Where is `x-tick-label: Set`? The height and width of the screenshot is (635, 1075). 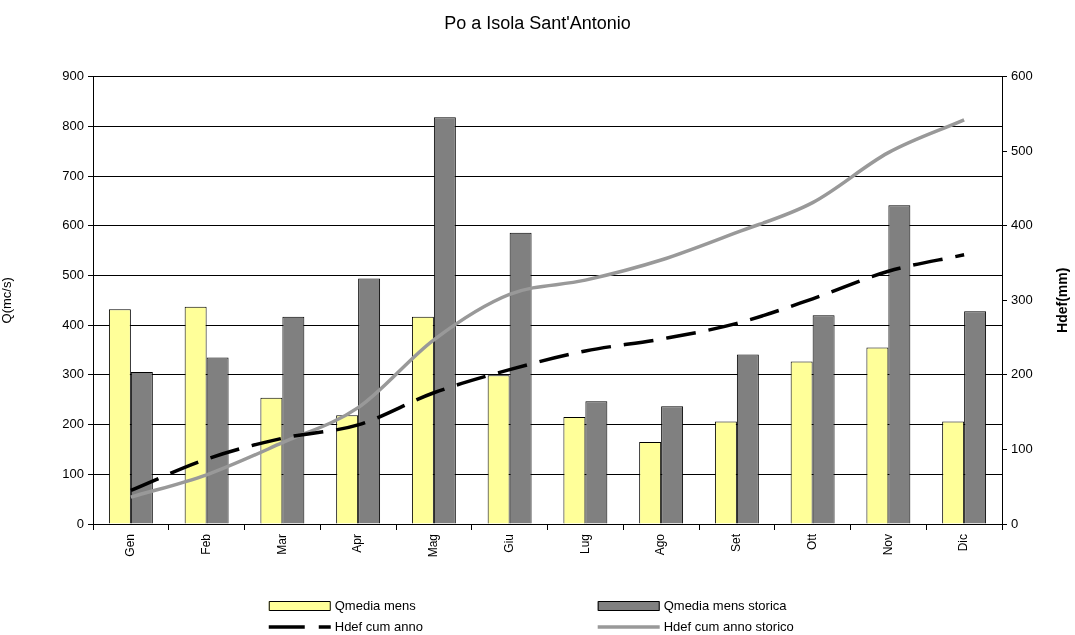
x-tick-label: Set is located at coordinates (736, 543).